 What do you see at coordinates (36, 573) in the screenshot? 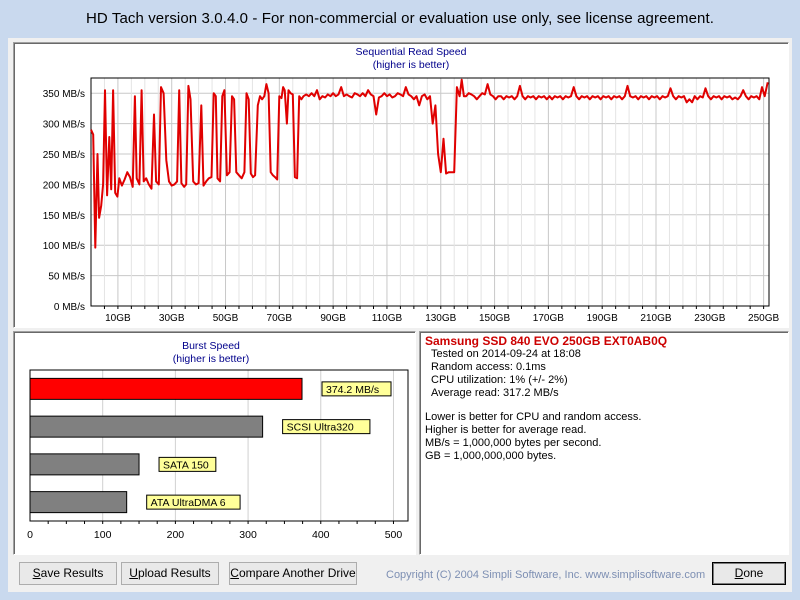
I see `save-accel-key: S` at bounding box center [36, 573].